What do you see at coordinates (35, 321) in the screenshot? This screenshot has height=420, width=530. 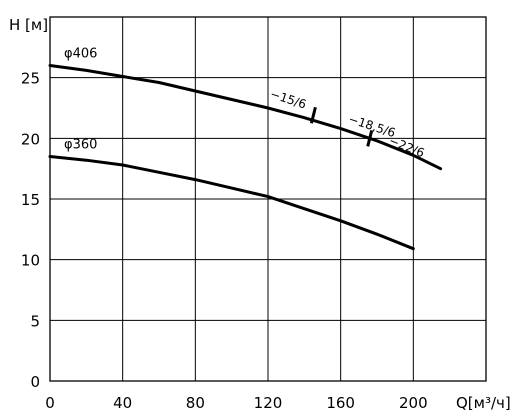 I see `y-tick-label: 5` at bounding box center [35, 321].